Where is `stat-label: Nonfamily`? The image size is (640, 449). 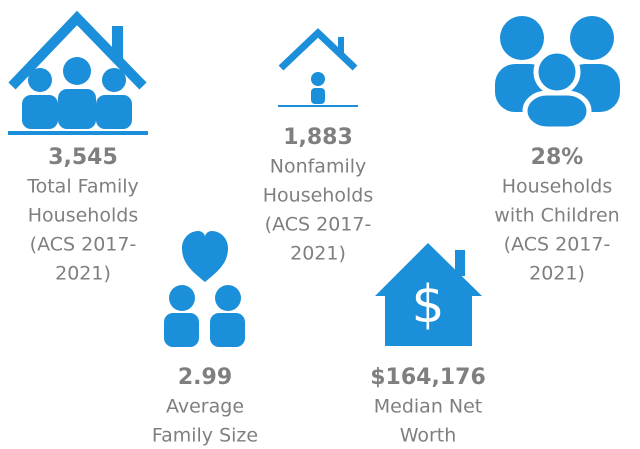
stat-label: Nonfamily is located at coordinates (318, 167).